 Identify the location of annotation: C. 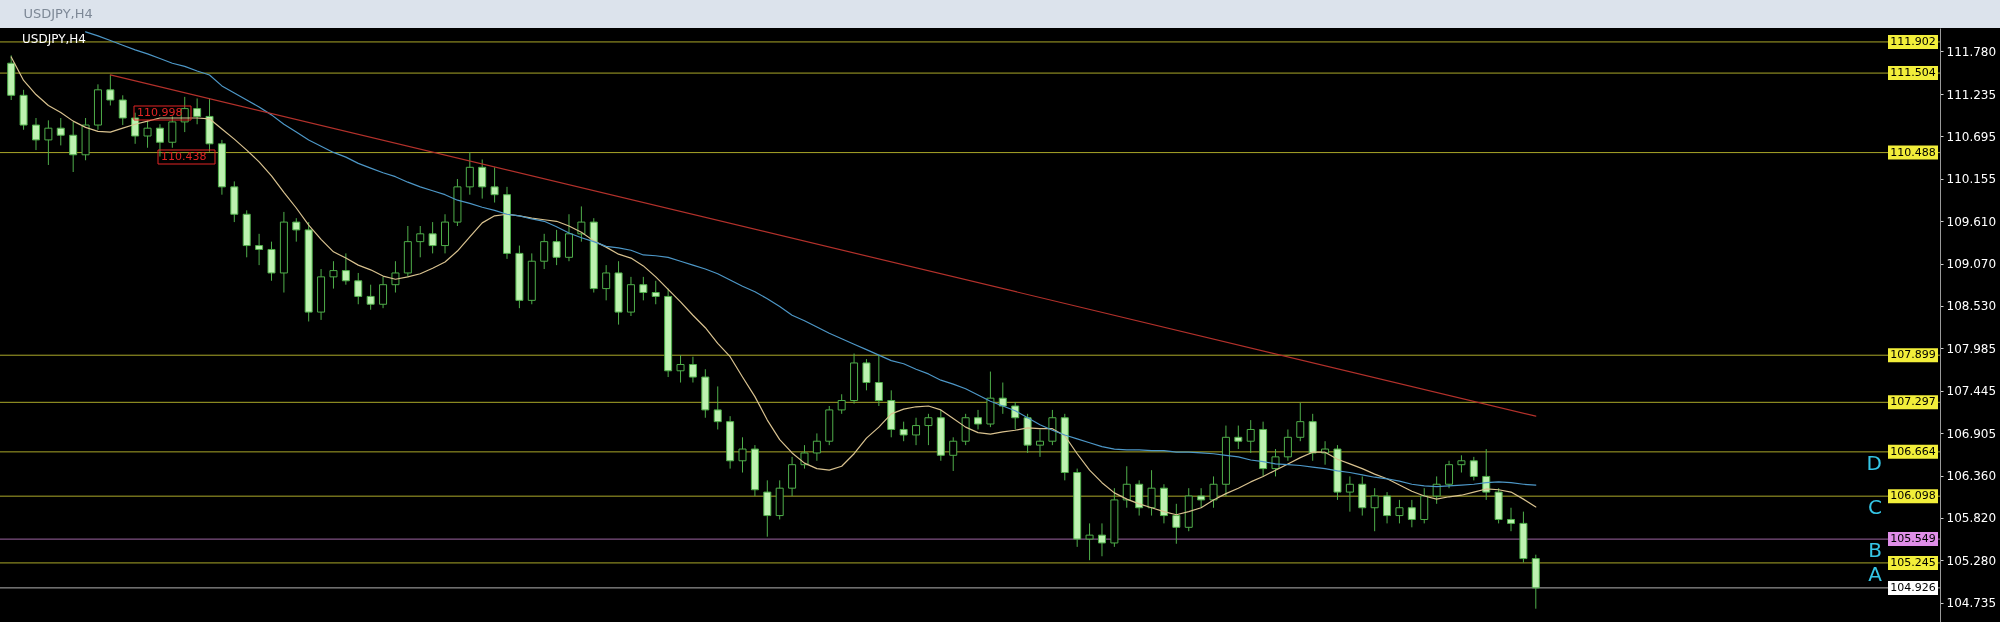
(1875, 507).